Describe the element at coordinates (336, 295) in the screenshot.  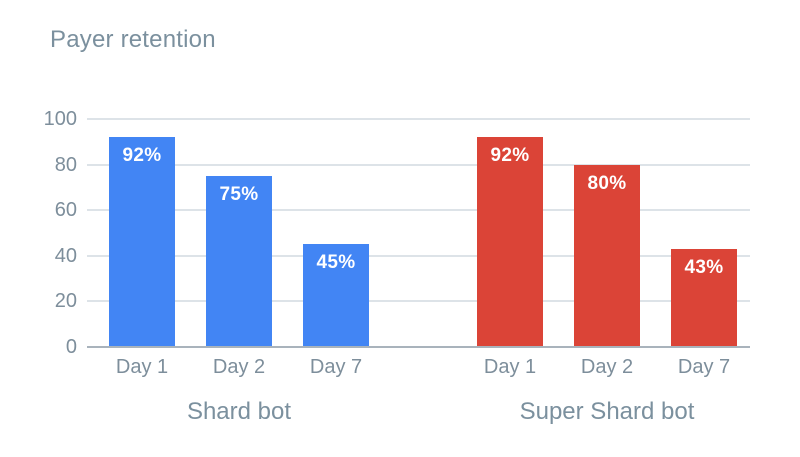
I see `bar-shard-bot-day-7: 45%` at that location.